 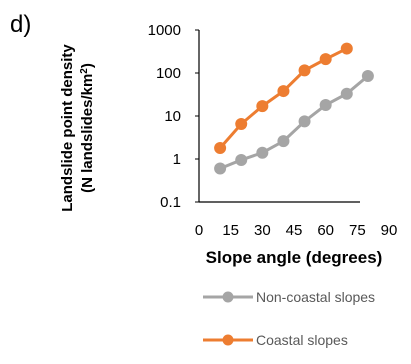 What do you see at coordinates (164, 30) in the screenshot?
I see `y-tick-label: 1000` at bounding box center [164, 30].